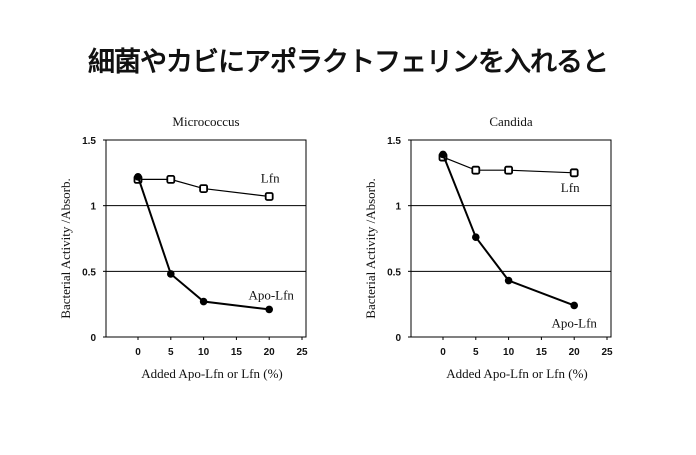  Describe the element at coordinates (348, 62) in the screenshot. I see `page-title: 細菌やカビにアポラクトフェリンを入れると` at that location.